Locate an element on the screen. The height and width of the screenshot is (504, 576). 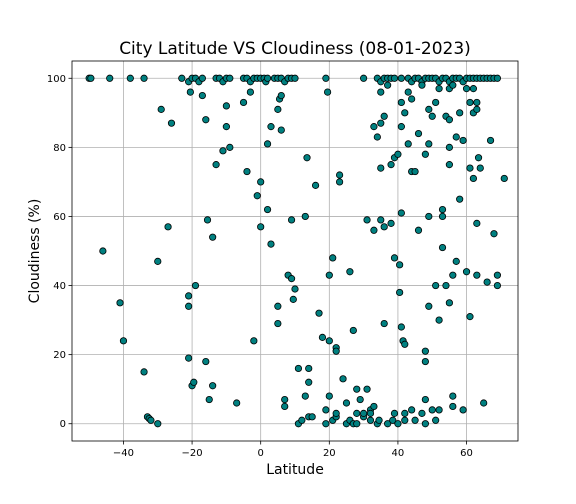
x-axis-label: Latitude is located at coordinates (295, 470).